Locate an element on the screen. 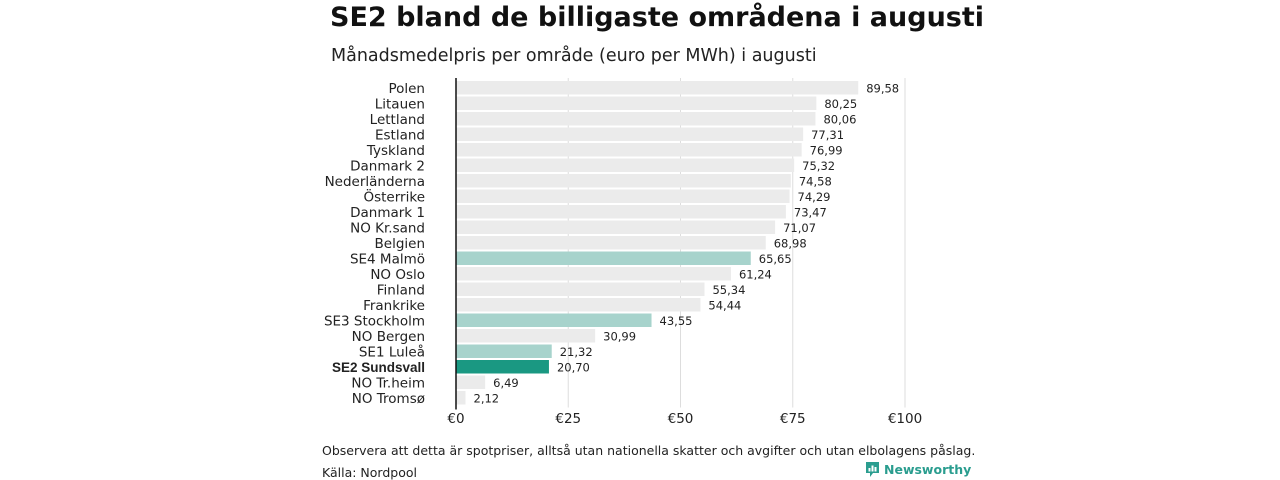 The image size is (1280, 480). category-label: SE3 Stockholm is located at coordinates (374, 321).